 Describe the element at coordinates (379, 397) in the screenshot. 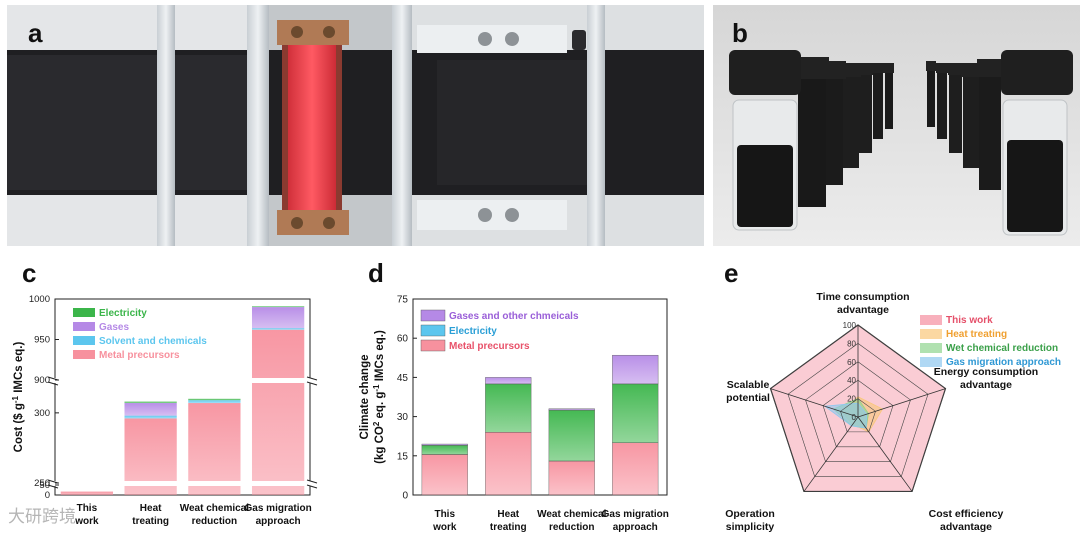

I see `y-axis-label-line2: (kg CO2 eq. g-1 IMCs eq.)` at that location.